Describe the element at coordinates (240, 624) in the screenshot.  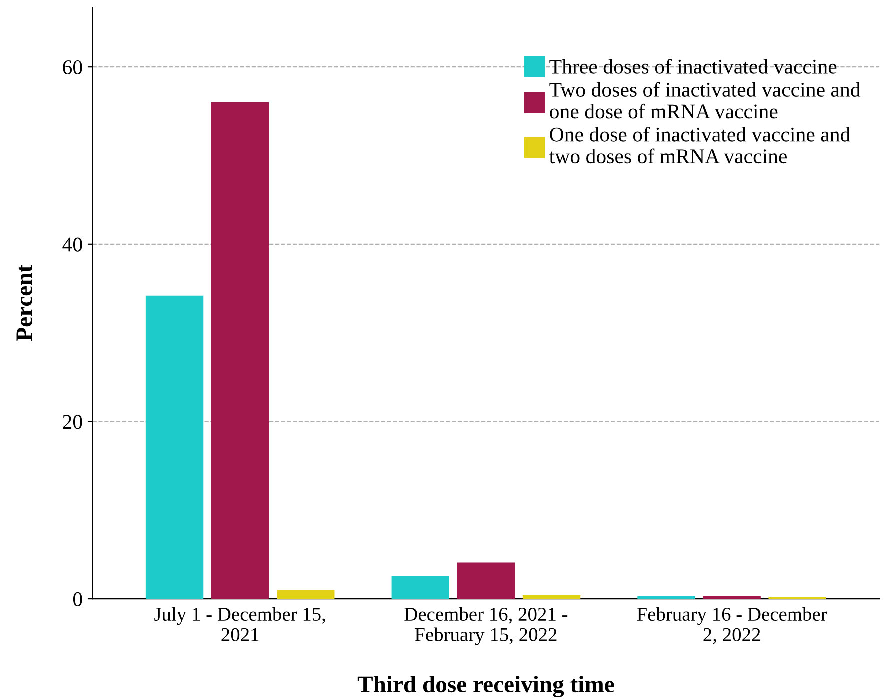
I see `x-tick-label: July 1 - December 15, 2021` at that location.